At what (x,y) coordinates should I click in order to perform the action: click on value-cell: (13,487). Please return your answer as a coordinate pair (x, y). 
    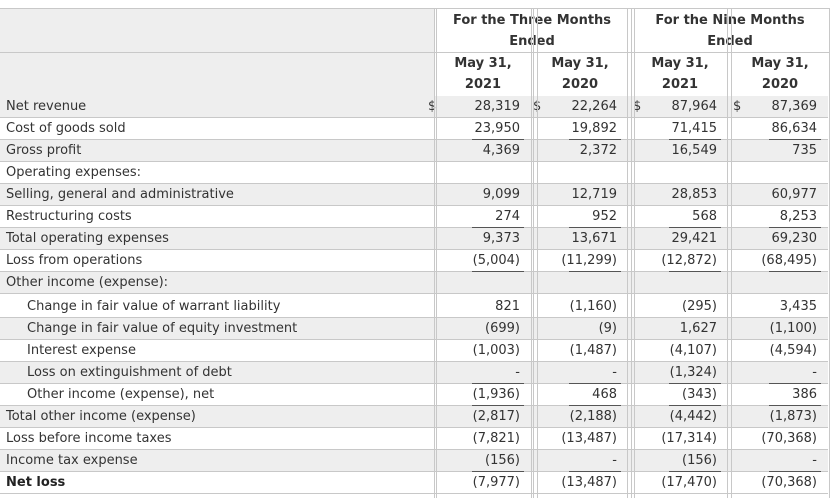
    Looking at the image, I should click on (589, 438).